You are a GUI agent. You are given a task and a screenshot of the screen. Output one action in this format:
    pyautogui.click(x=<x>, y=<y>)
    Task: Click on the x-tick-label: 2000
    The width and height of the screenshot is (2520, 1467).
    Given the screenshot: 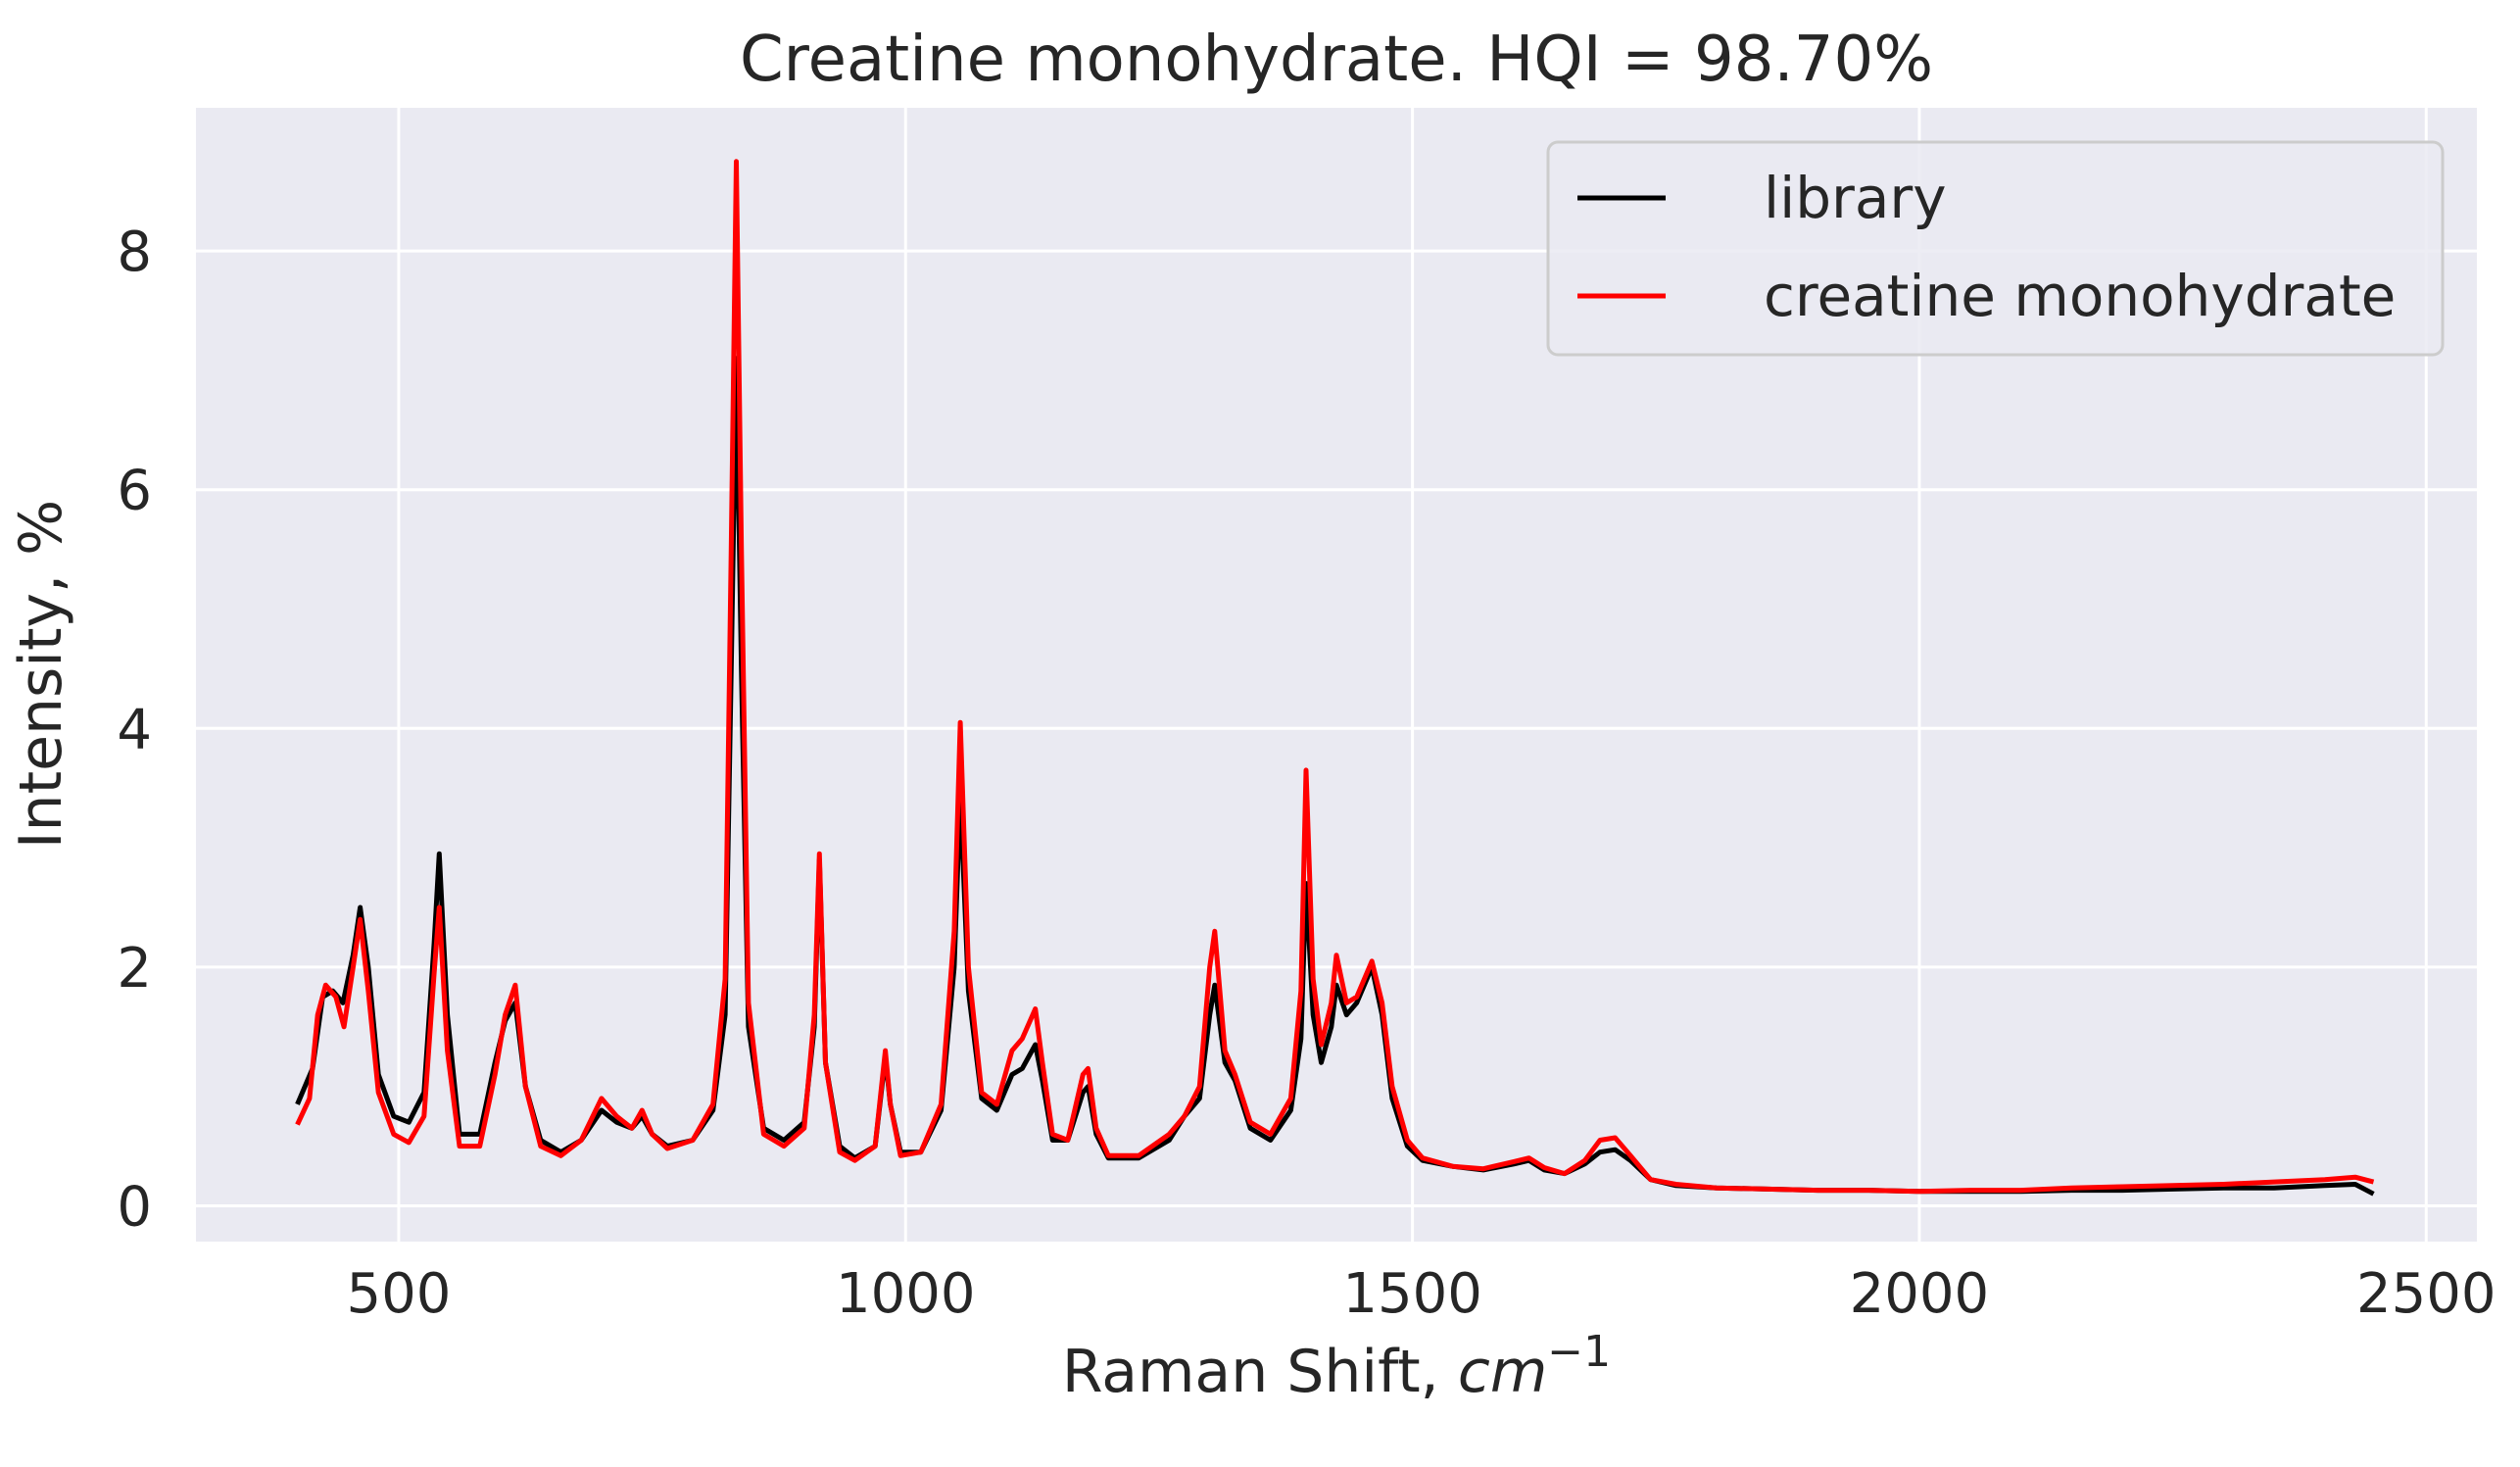 What is the action you would take?
    pyautogui.click(x=1920, y=1294)
    